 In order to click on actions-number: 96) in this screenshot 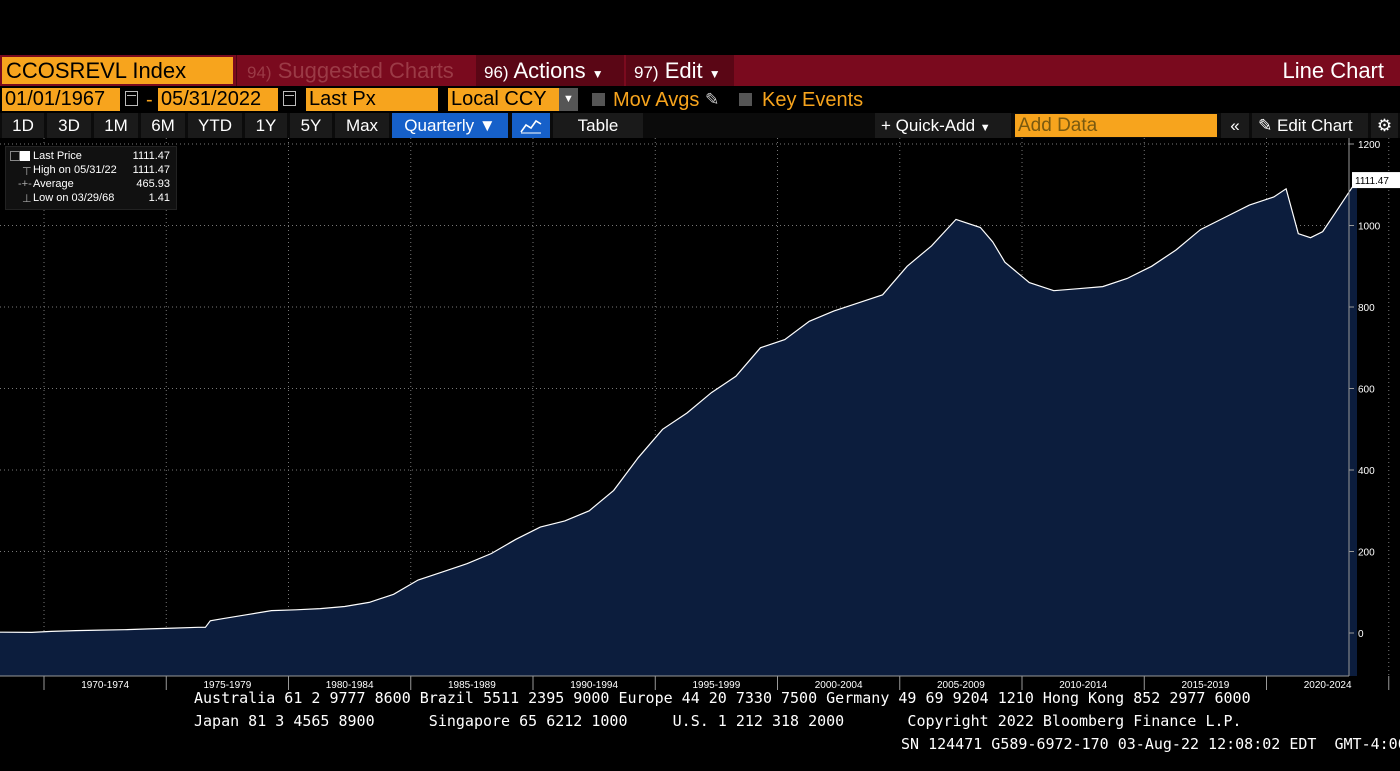, I will do `click(496, 72)`.